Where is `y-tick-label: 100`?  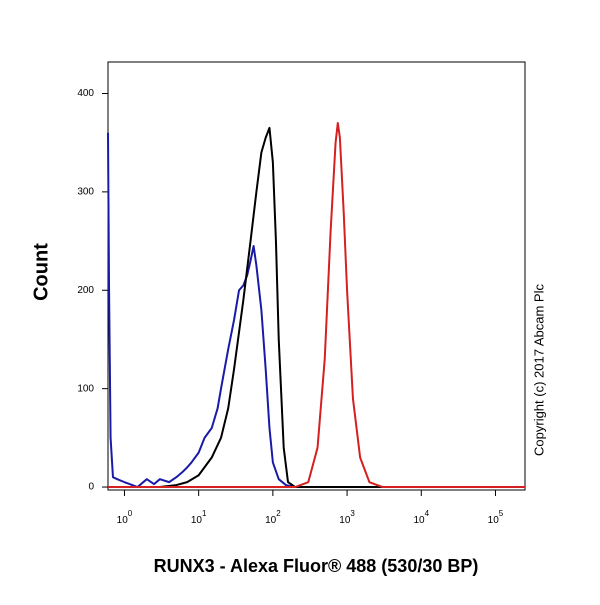 y-tick-label: 100 is located at coordinates (85, 388).